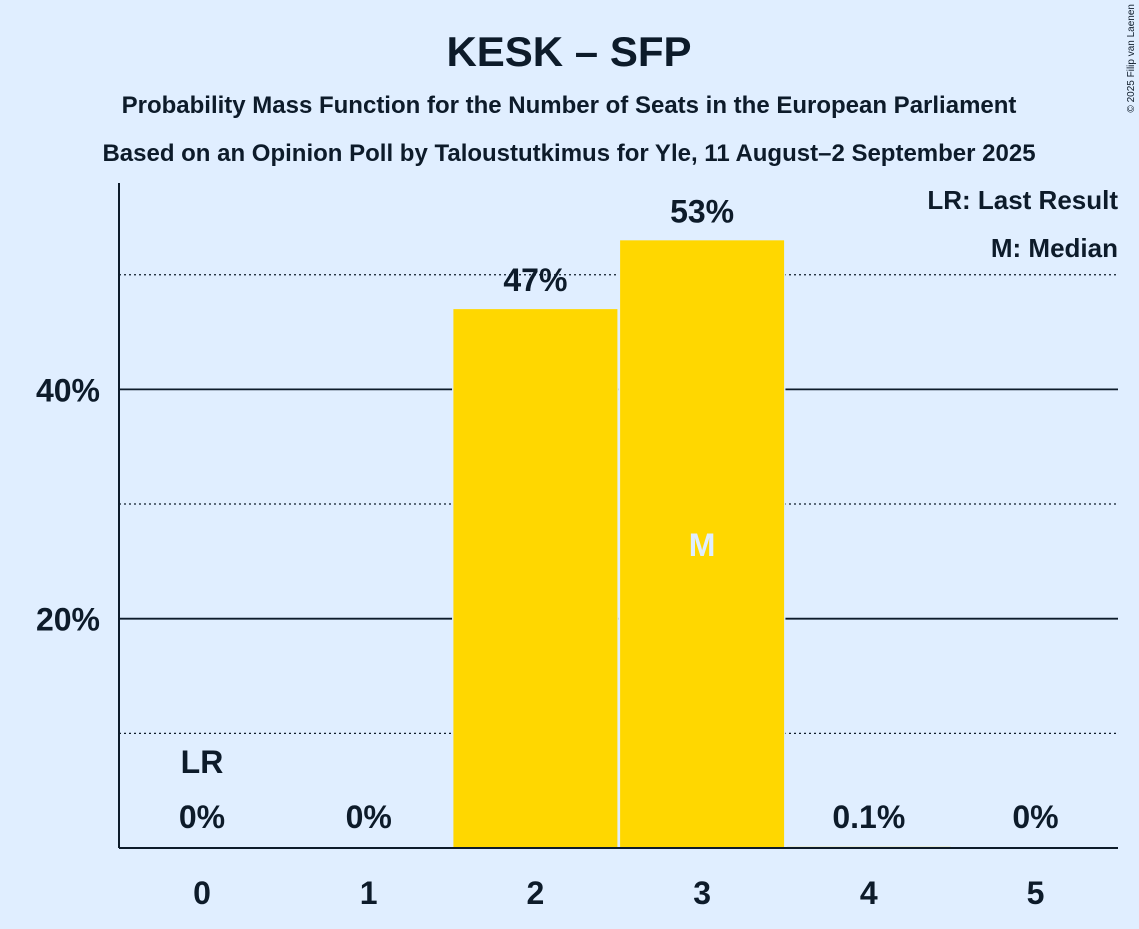 Image resolution: width=1139 pixels, height=929 pixels. What do you see at coordinates (868, 817) in the screenshot?
I see `data-label: 0.1%` at bounding box center [868, 817].